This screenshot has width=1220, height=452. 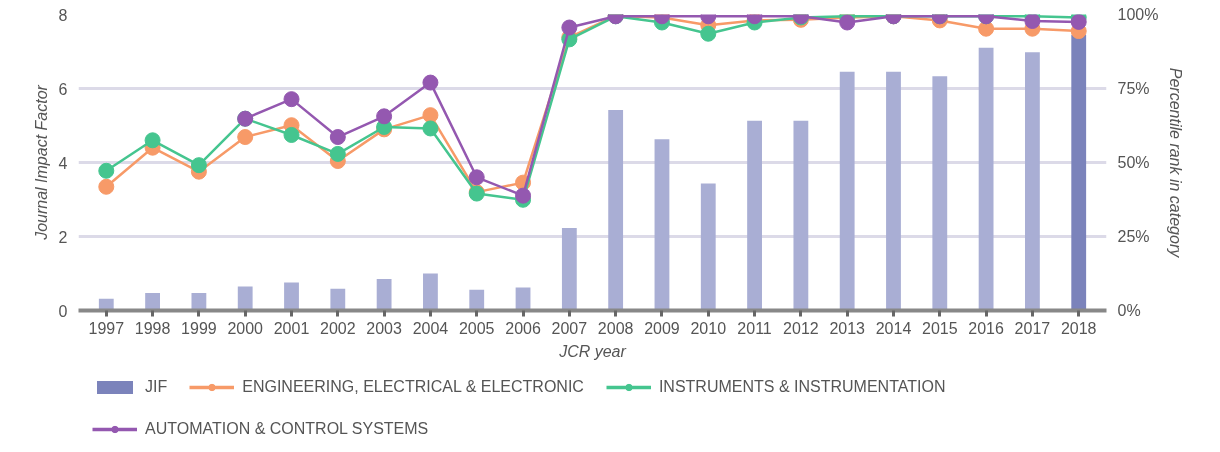 What do you see at coordinates (384, 328) in the screenshot?
I see `x-tick-label: 2003` at bounding box center [384, 328].